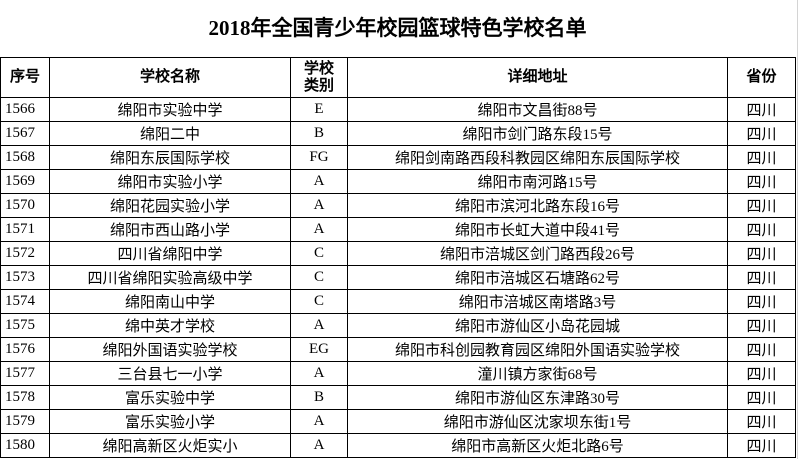 The image size is (801, 459). I want to click on table-row: 1569 绵阳市实验小学 A 绵阳市南河路15号 四川, so click(398, 181).